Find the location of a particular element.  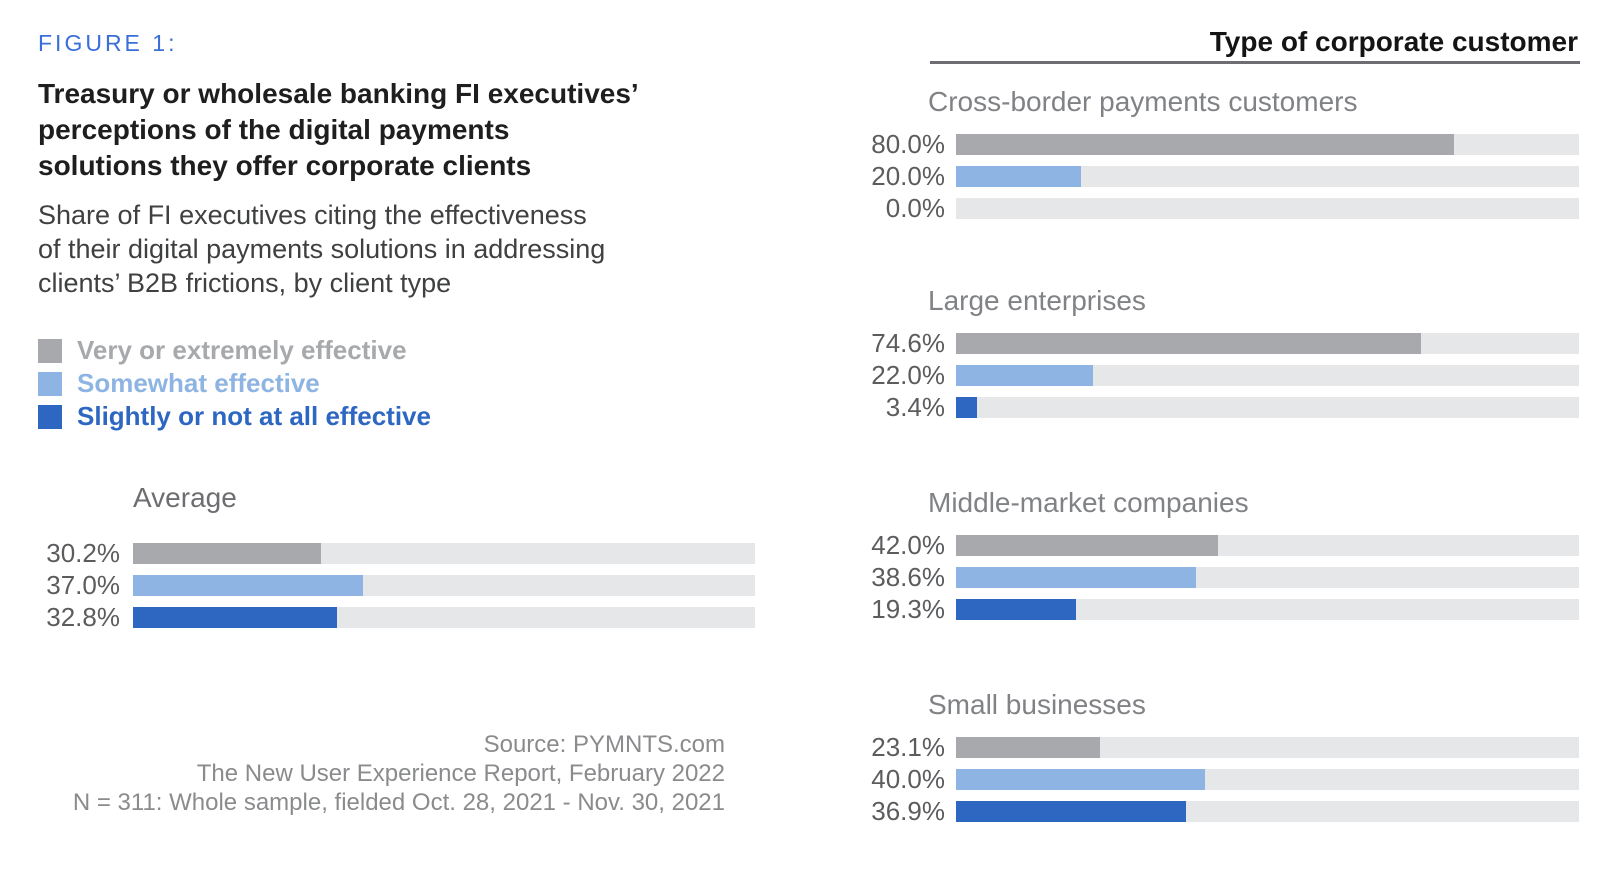

header-underline is located at coordinates (1255, 62).